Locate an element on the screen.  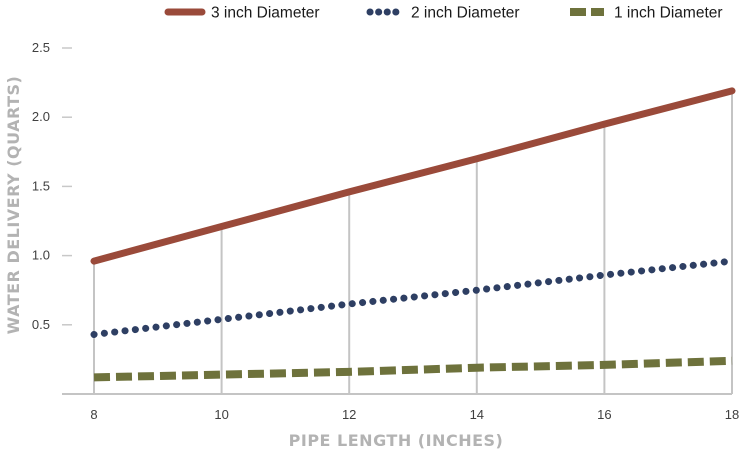
y-axis-title: WATER DELIVERY (QUARTS) is located at coordinates (13, 205).